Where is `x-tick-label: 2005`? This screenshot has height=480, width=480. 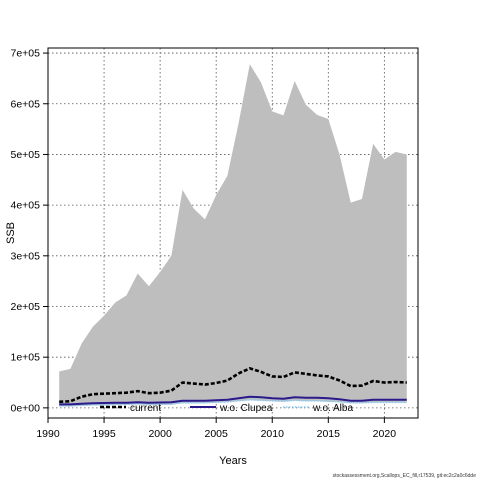 x-tick-label: 2005 is located at coordinates (217, 434).